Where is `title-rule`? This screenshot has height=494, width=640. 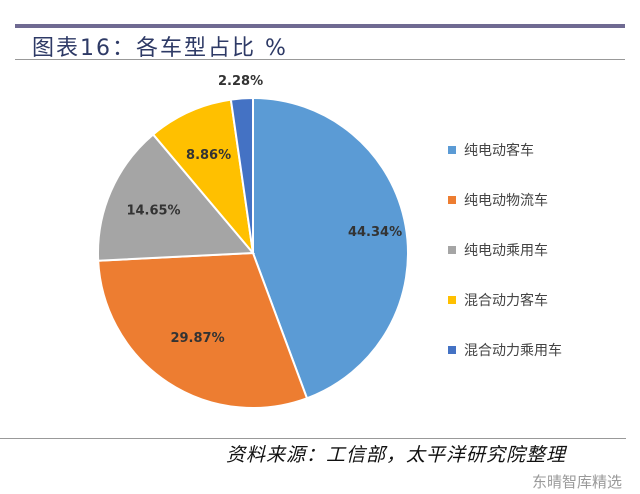 title-rule is located at coordinates (320, 59).